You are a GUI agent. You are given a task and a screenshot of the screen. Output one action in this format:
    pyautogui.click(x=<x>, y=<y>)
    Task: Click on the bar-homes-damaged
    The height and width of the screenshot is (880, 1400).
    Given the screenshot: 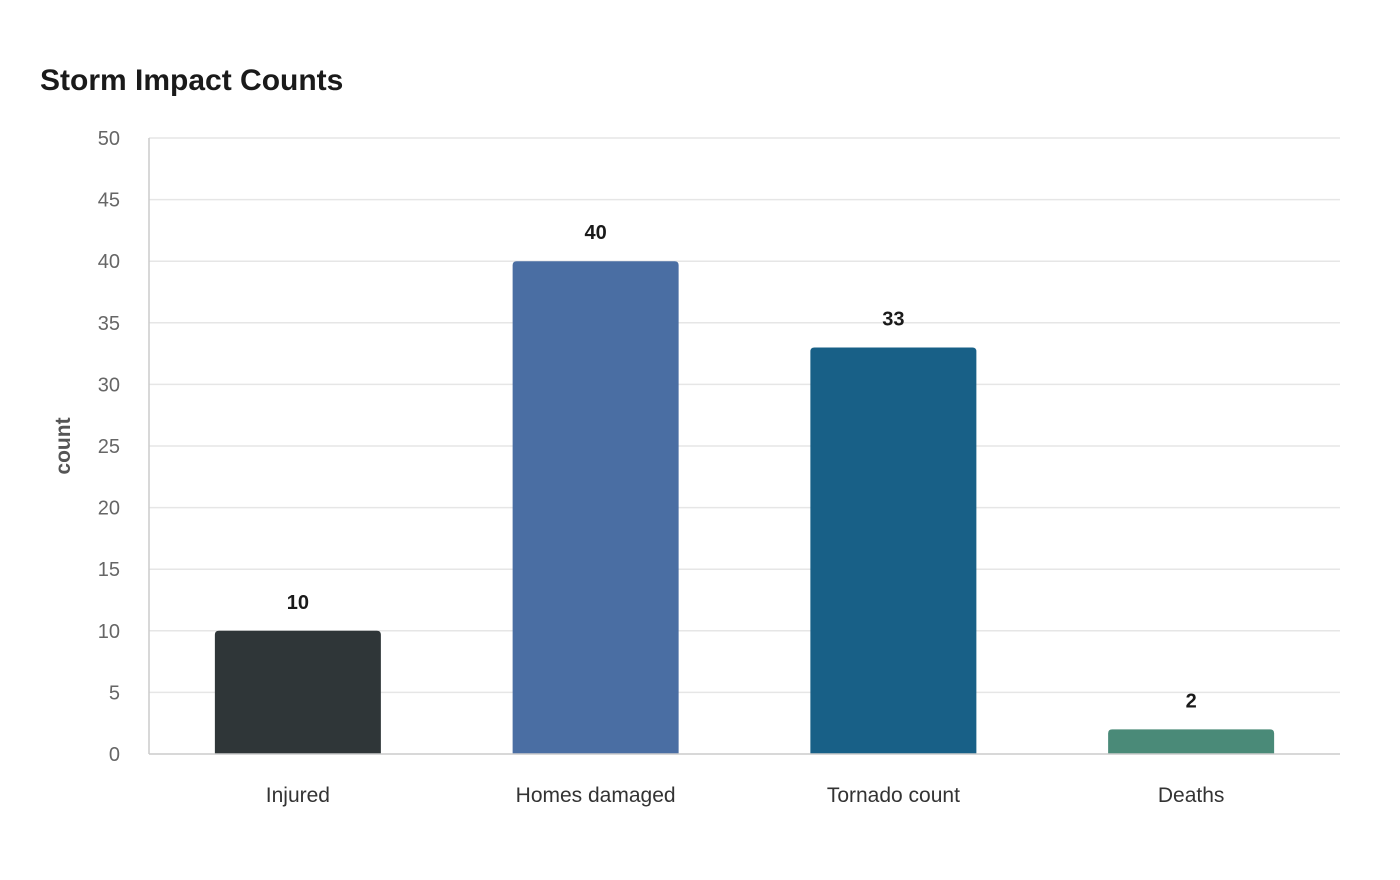 What is the action you would take?
    pyautogui.click(x=595, y=507)
    